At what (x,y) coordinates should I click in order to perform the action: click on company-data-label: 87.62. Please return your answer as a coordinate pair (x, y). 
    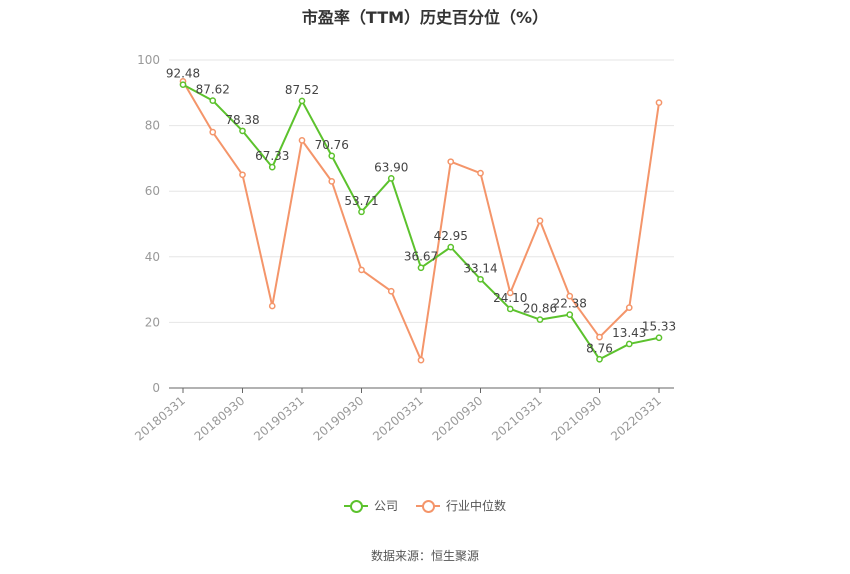
    Looking at the image, I should click on (213, 90).